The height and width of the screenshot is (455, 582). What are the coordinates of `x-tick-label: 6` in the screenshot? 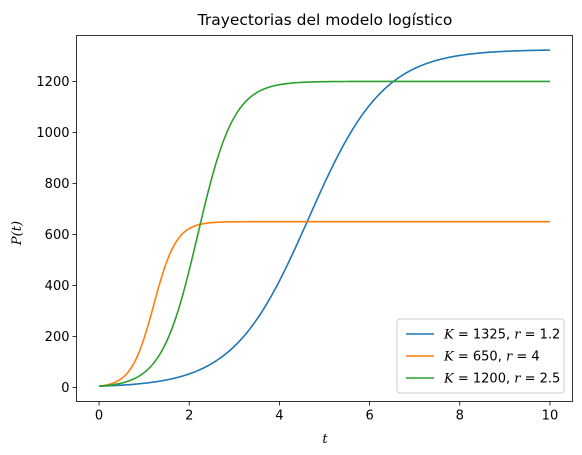 It's located at (369, 416).